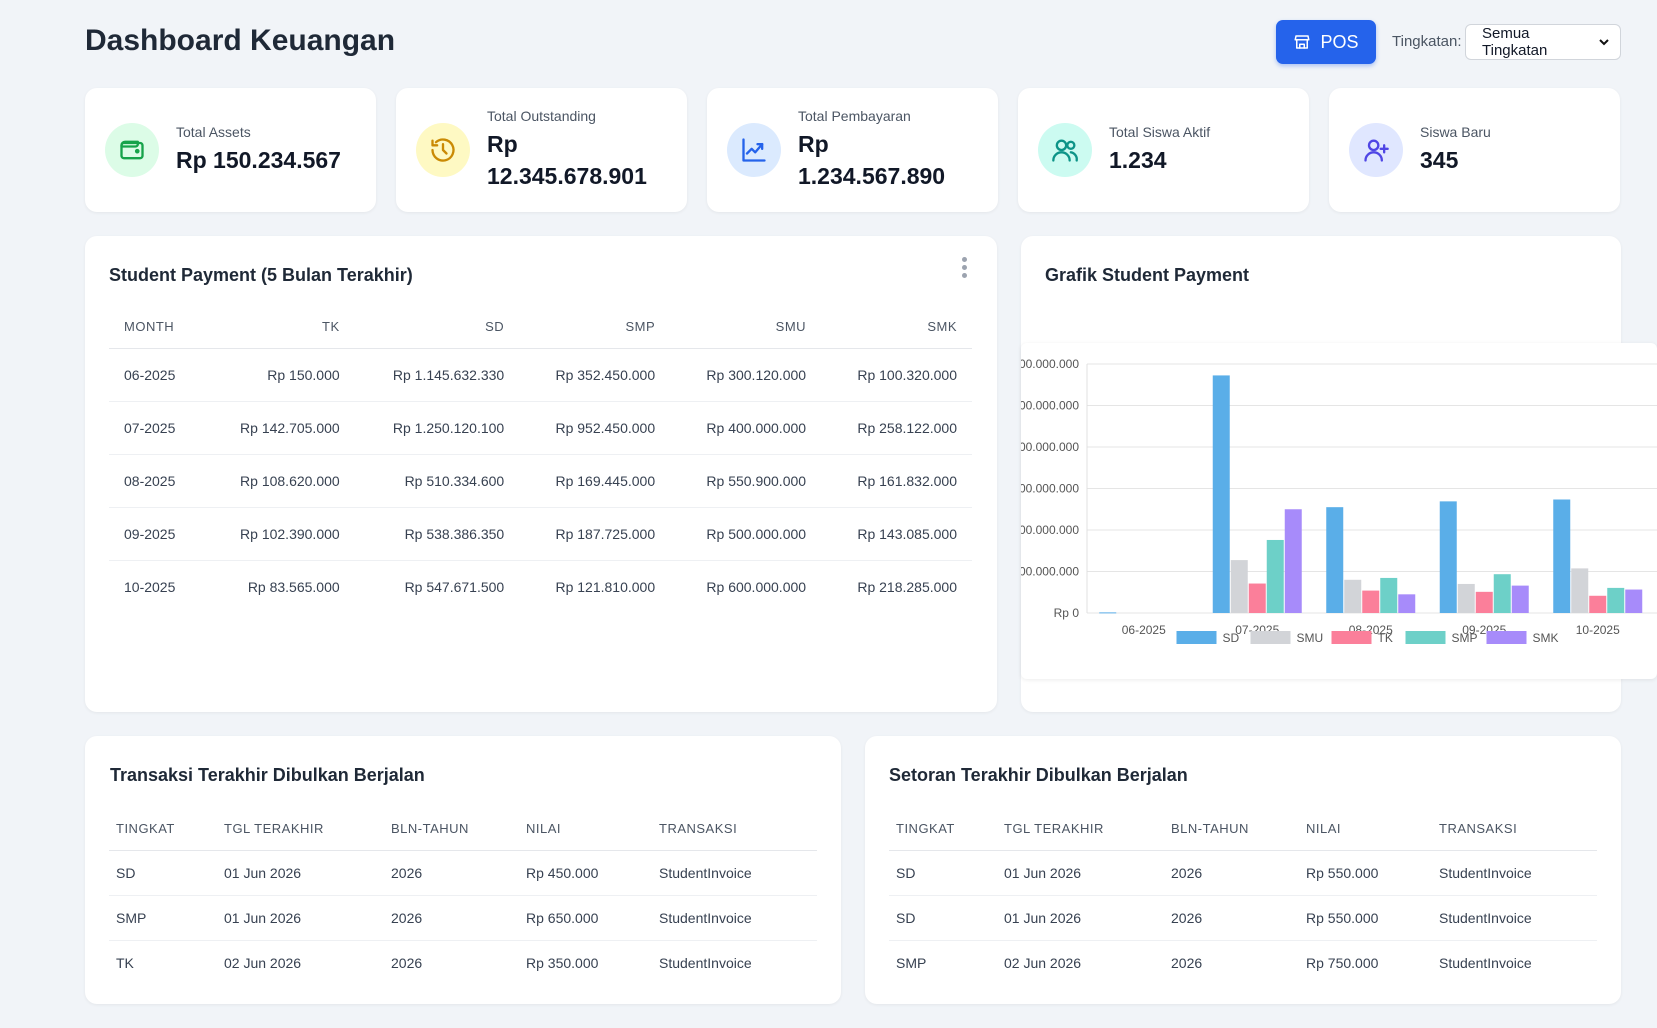 Image resolution: width=1657 pixels, height=1028 pixels. Describe the element at coordinates (964, 267) in the screenshot. I see `more-vertical-icon` at that location.